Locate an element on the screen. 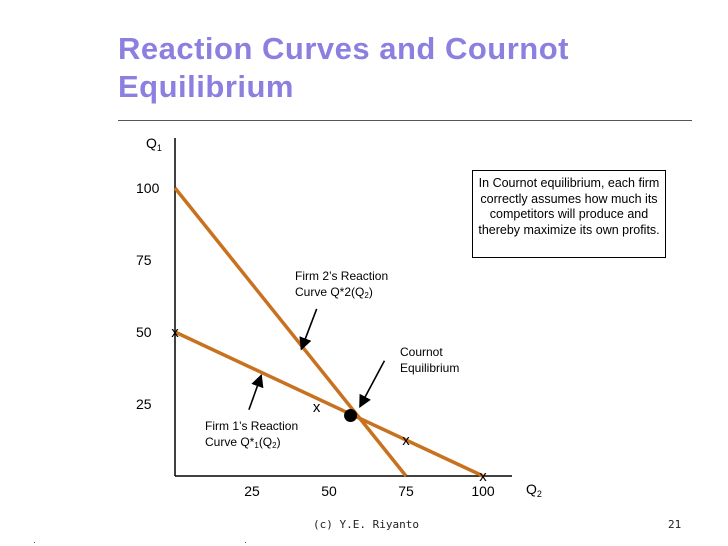  firm2-annotation-line2: Curve Q*2(Q2) is located at coordinates (334, 292).